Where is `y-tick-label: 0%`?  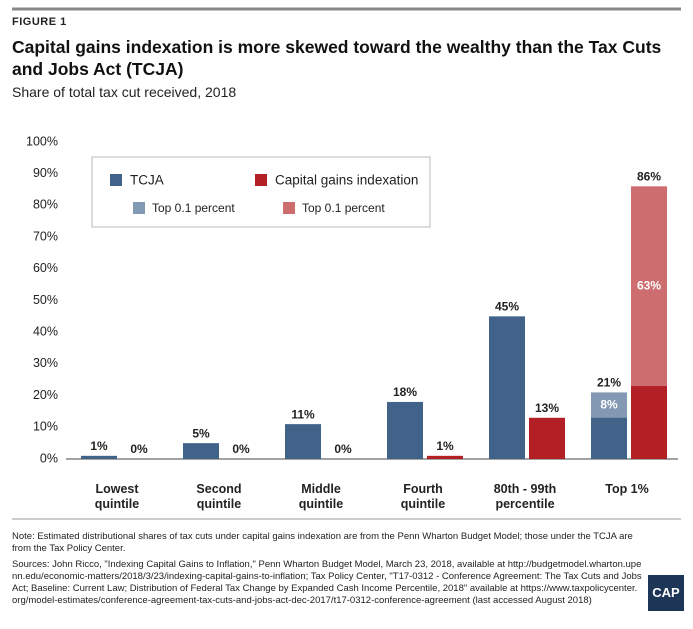
y-tick-label: 0% is located at coordinates (49, 458).